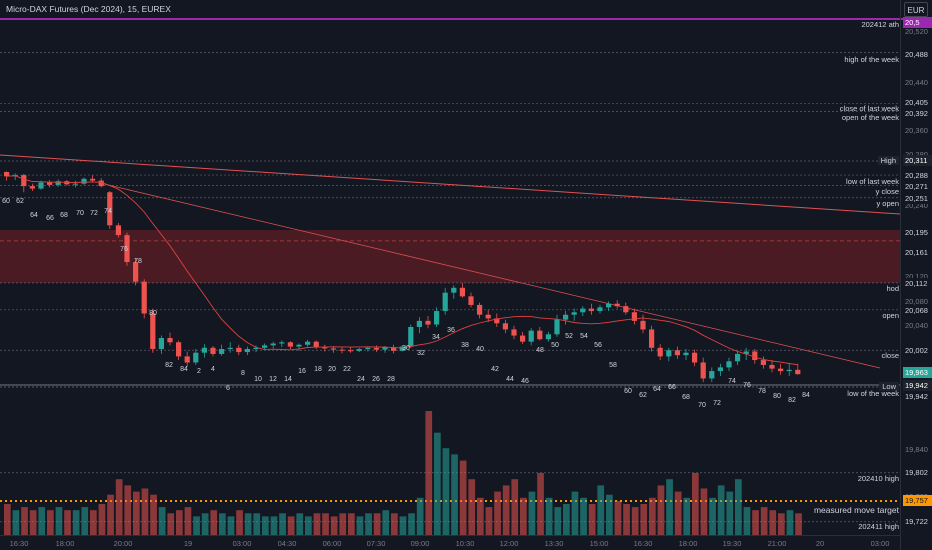 The width and height of the screenshot is (932, 550). I want to click on price-axis-separator, so click(900, 275).